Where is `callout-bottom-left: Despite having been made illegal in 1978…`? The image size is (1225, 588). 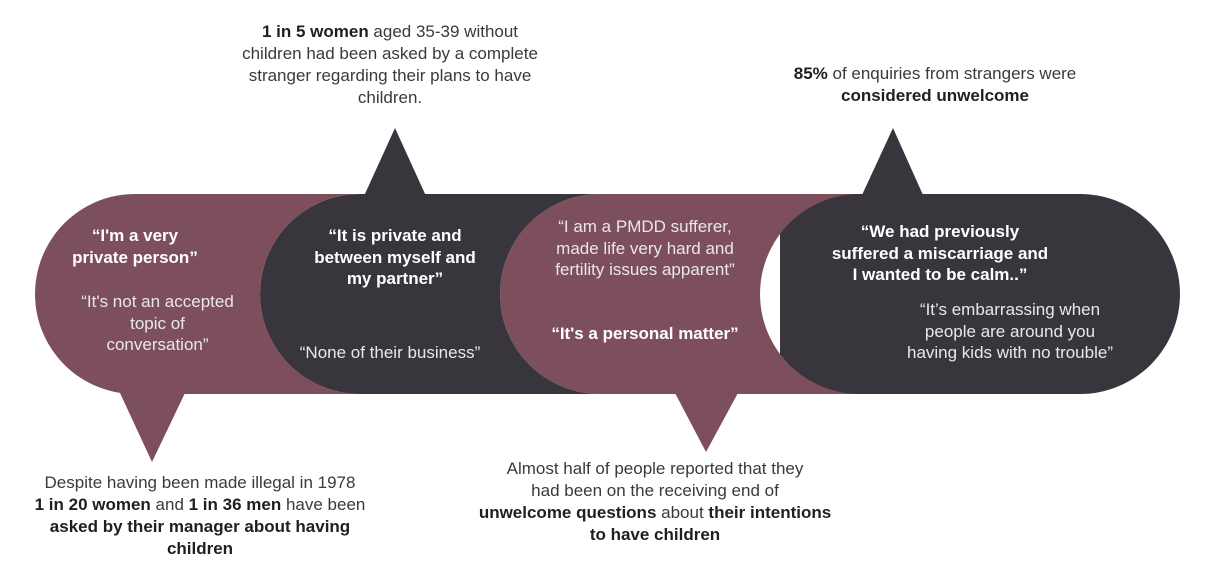
callout-bottom-left: Despite having been made illegal in 1978… is located at coordinates (200, 515).